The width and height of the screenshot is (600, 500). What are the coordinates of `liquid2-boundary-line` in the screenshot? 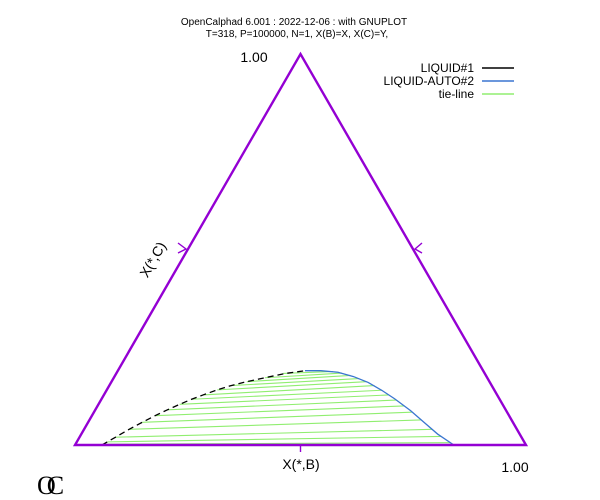 It's located at (380, 408).